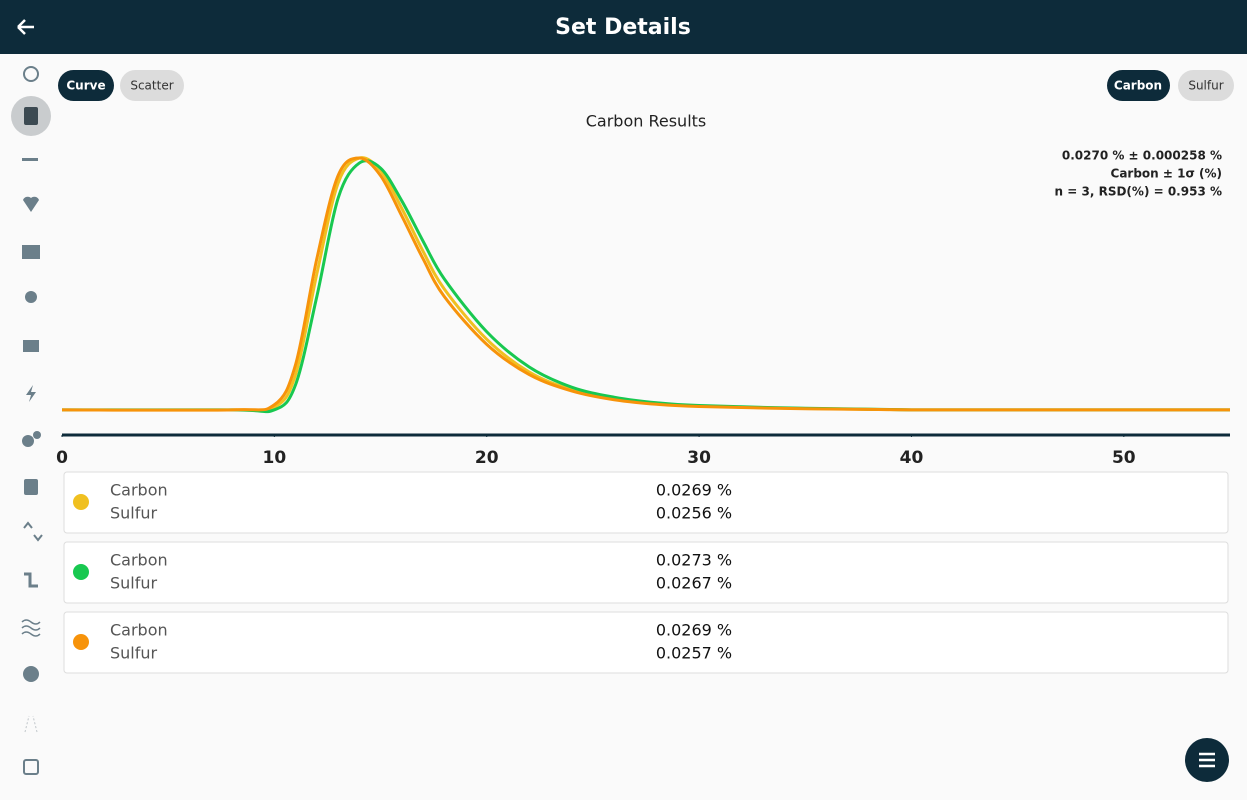  I want to click on x-tick-label: 20, so click(487, 458).